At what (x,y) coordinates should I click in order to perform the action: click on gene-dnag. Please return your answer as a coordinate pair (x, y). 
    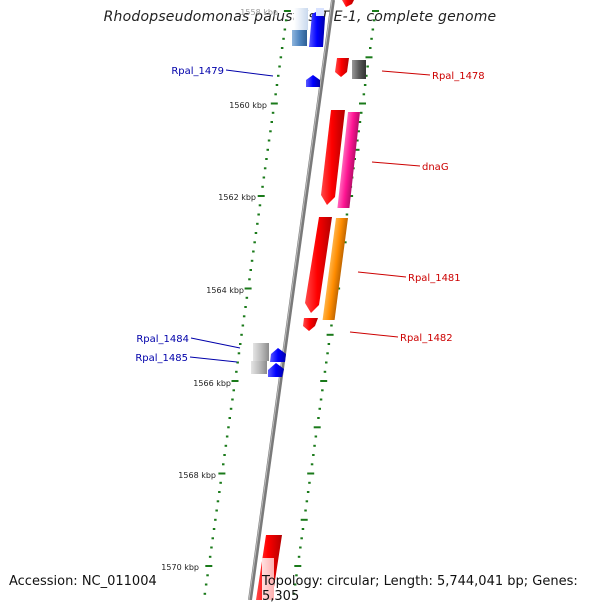
    Looking at the image, I should click on (348, 160).